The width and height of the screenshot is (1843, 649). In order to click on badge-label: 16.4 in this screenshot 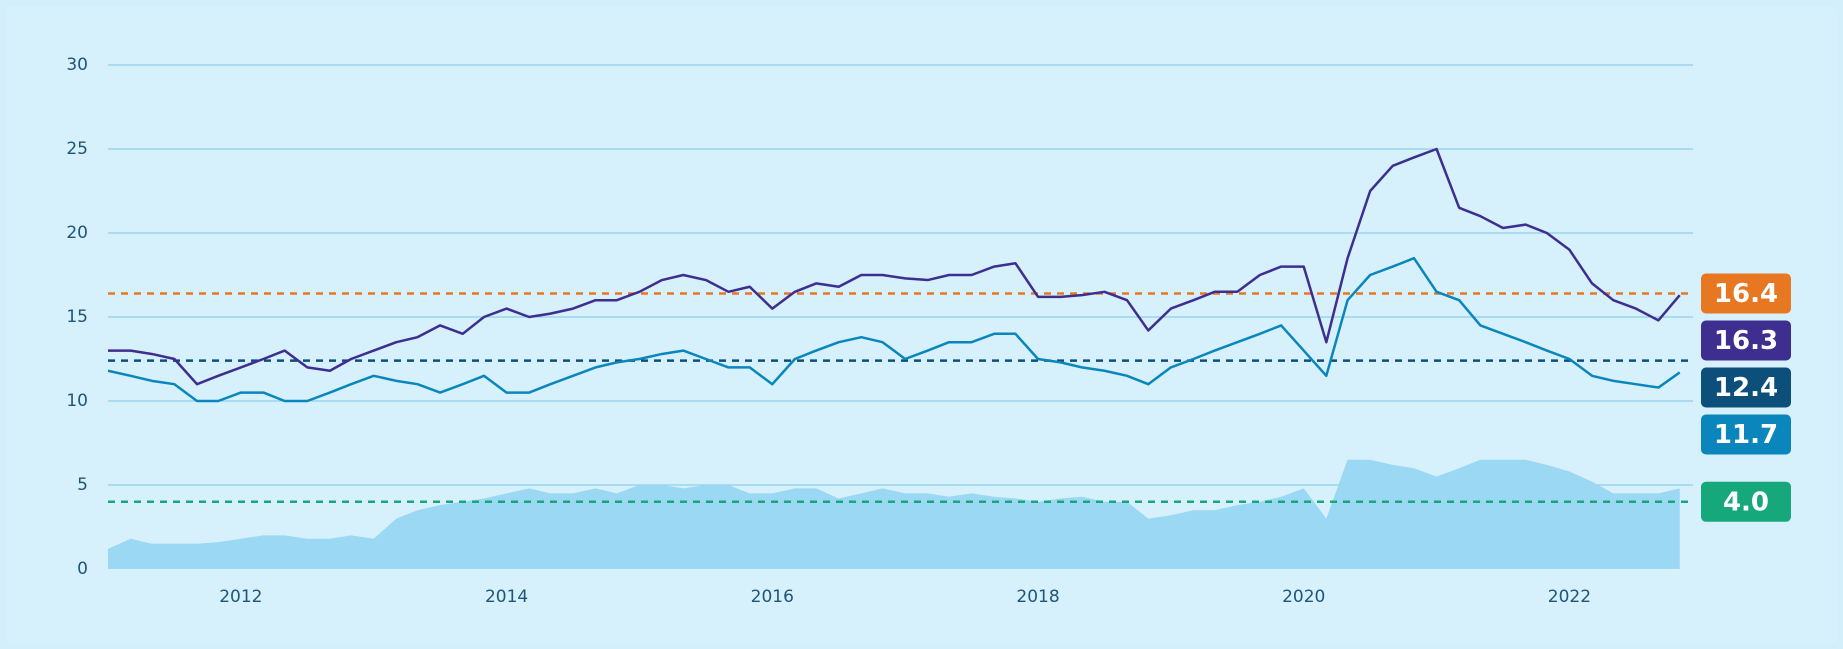, I will do `click(1746, 294)`.